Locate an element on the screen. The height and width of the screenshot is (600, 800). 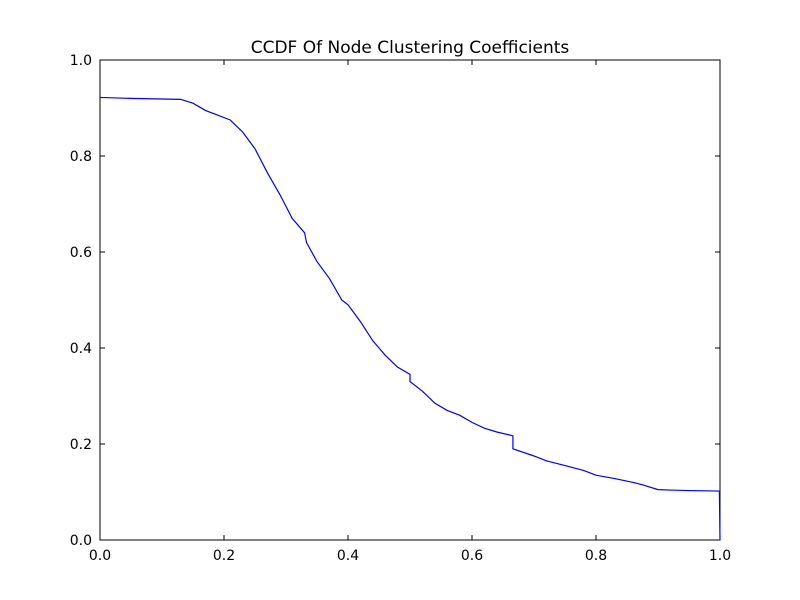
x-tick-label: 0.6 is located at coordinates (472, 556).